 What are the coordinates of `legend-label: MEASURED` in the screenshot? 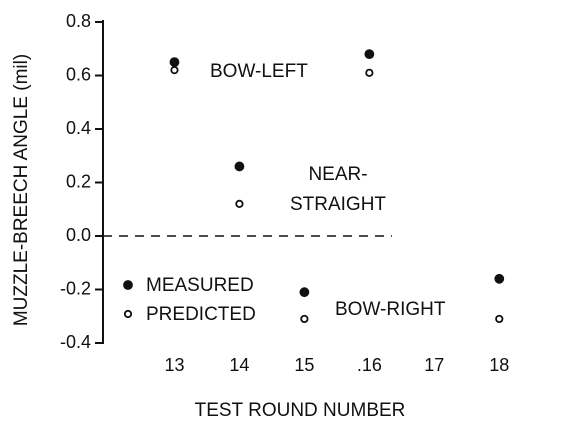 It's located at (200, 285).